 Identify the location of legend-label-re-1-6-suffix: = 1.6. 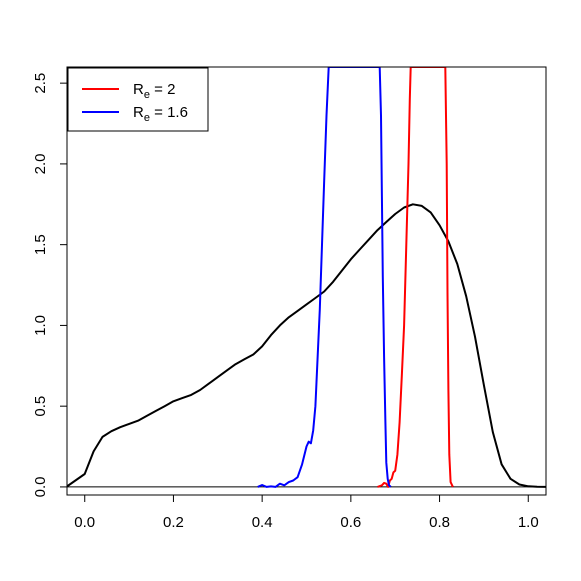
(169, 112).